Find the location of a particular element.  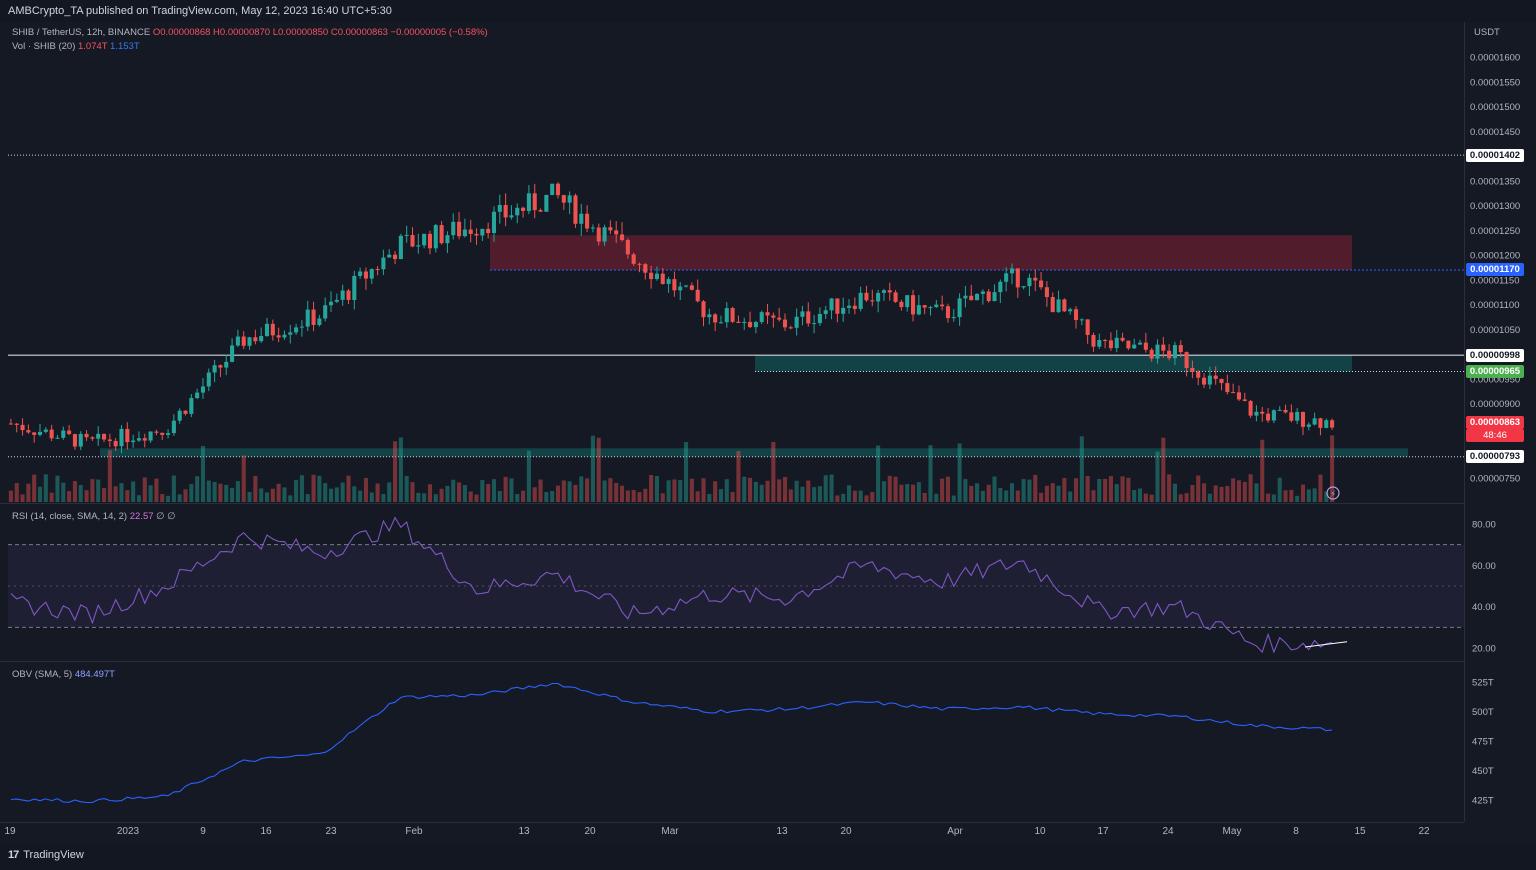

time-axis-separator is located at coordinates (732, 822).